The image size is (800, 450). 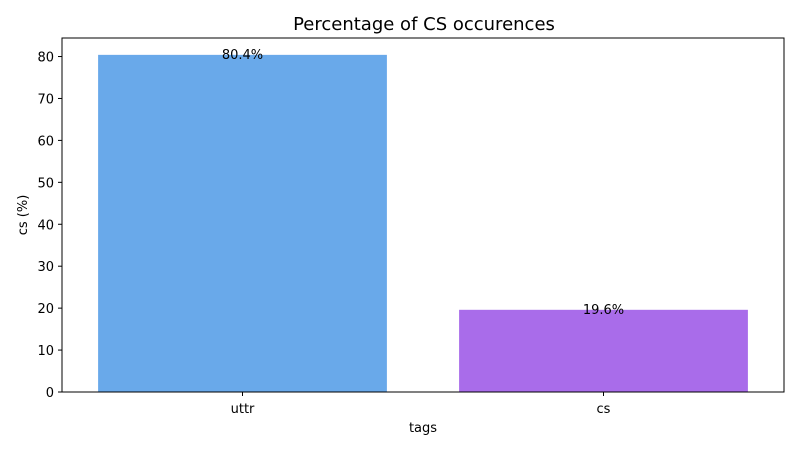 What do you see at coordinates (45, 351) in the screenshot?
I see `y-tick-label: 10` at bounding box center [45, 351].